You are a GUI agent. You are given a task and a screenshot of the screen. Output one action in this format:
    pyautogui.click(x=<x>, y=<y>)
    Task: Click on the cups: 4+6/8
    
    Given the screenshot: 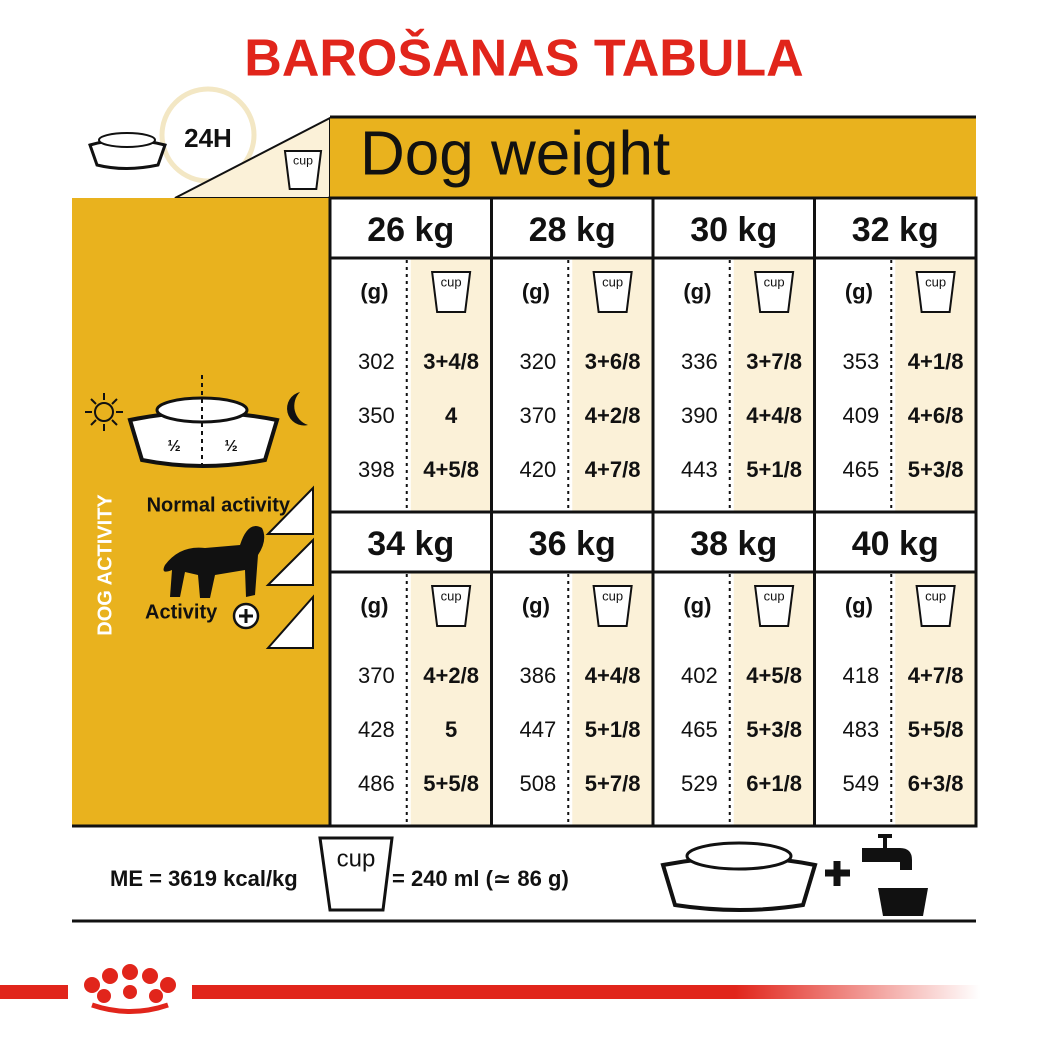 What is the action you would take?
    pyautogui.click(x=936, y=415)
    